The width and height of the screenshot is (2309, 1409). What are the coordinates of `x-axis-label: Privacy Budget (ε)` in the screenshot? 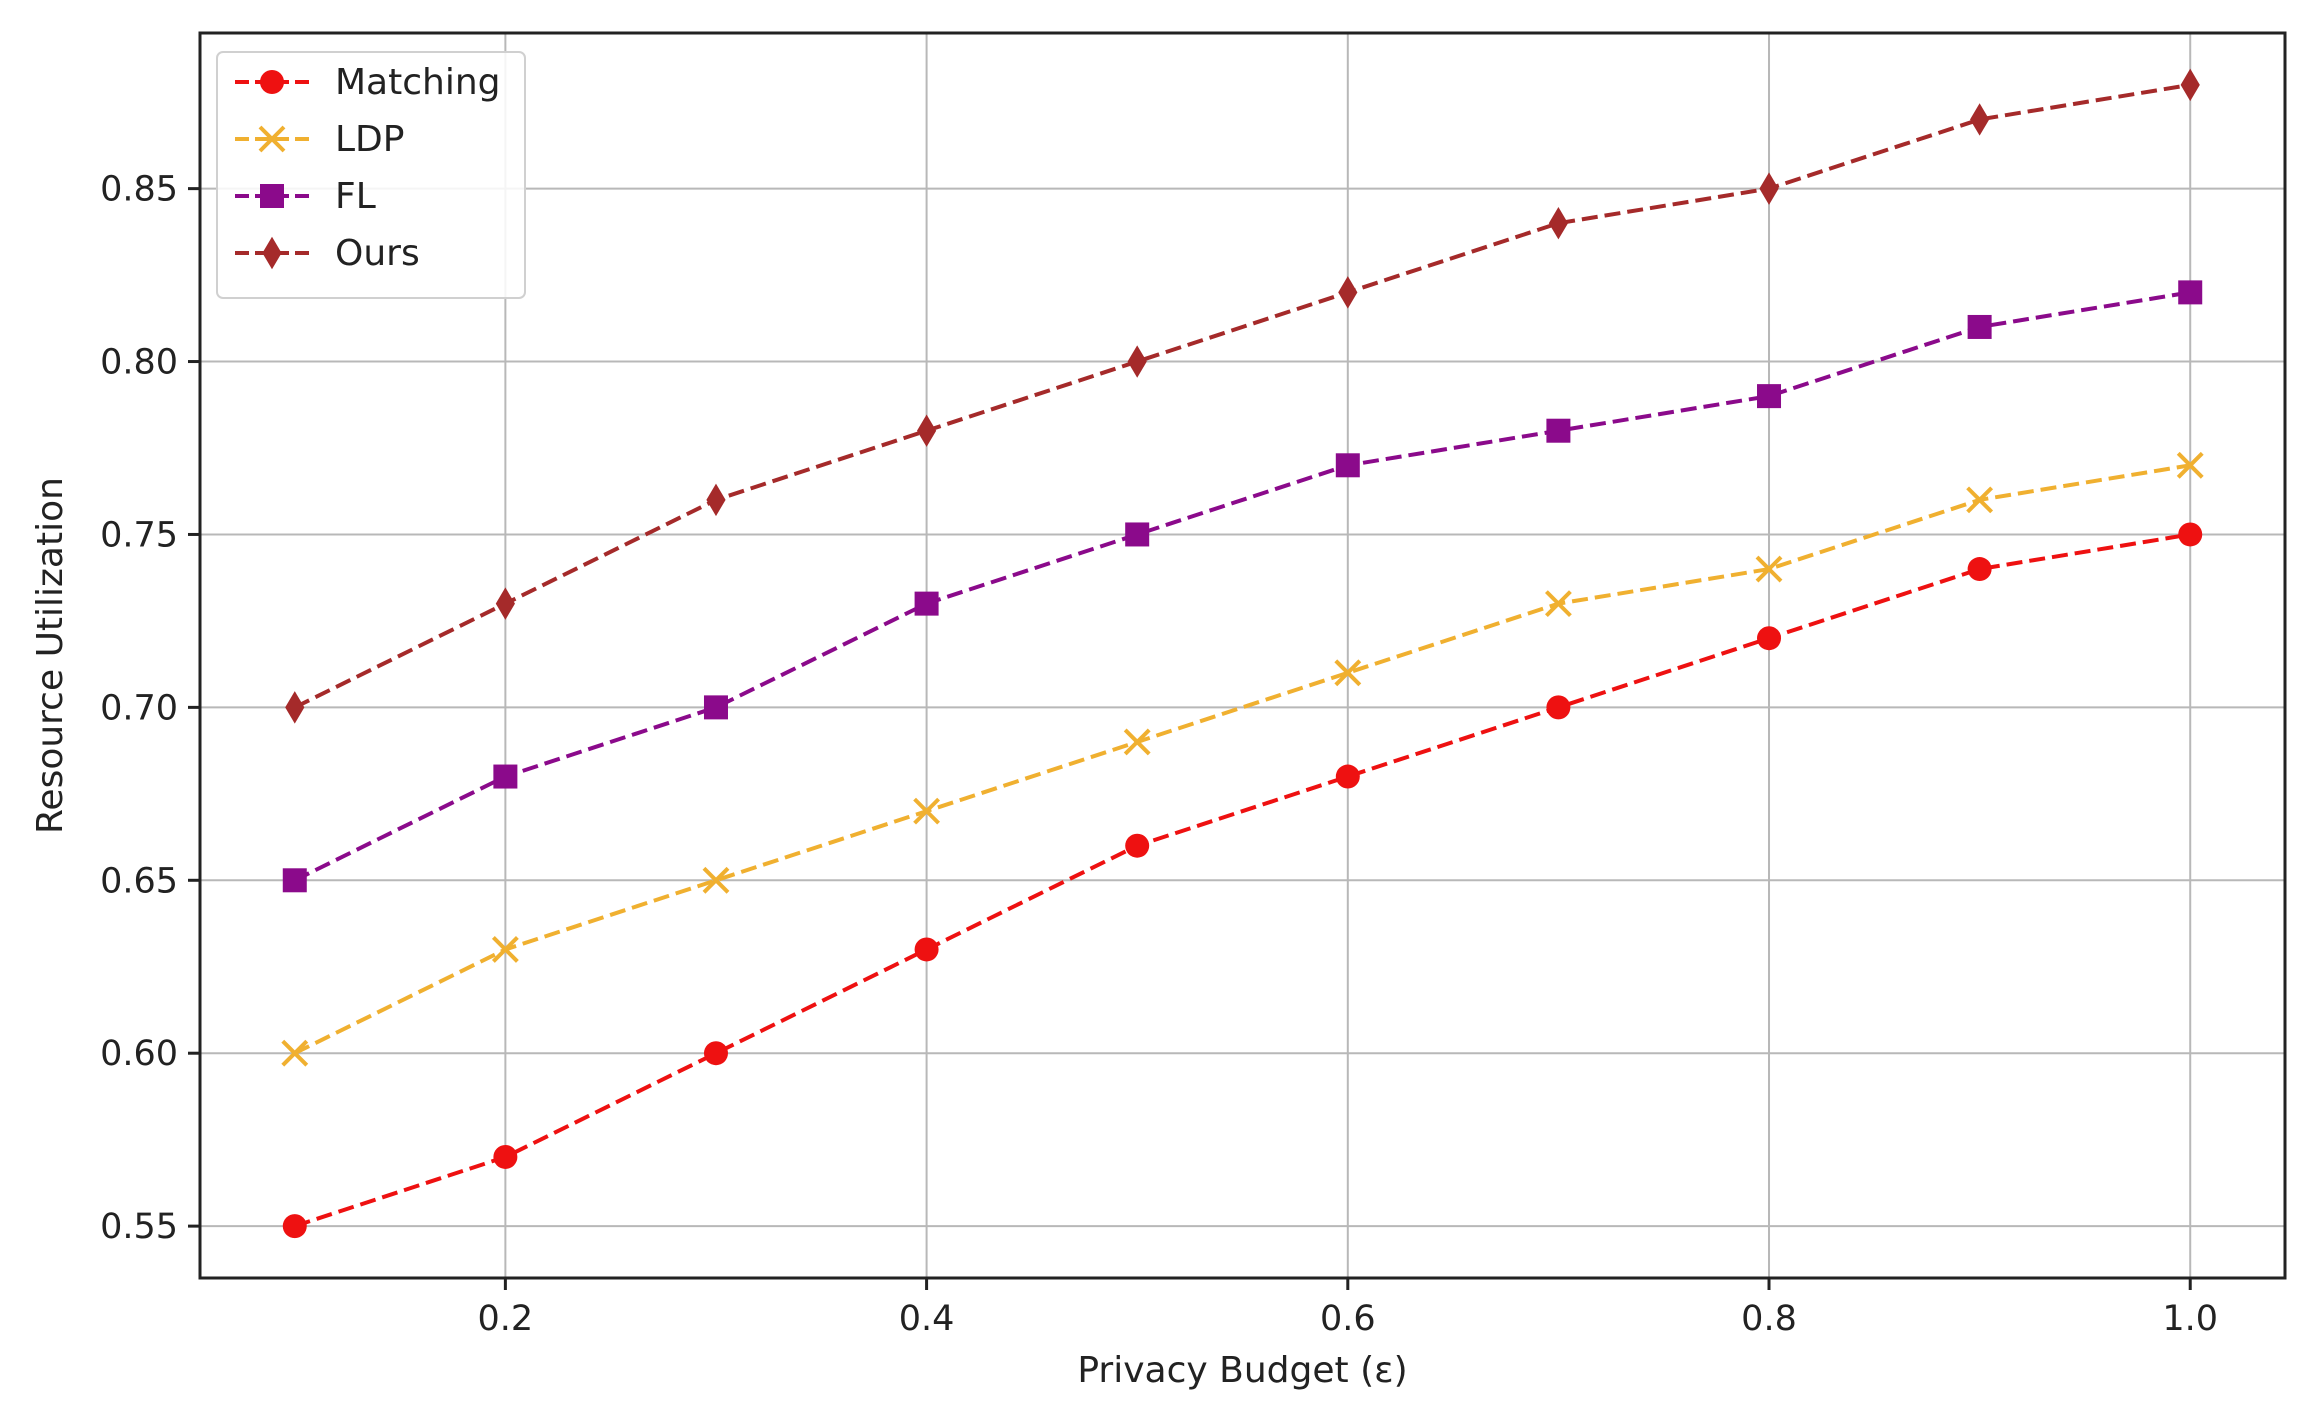 It's located at (1242, 1370).